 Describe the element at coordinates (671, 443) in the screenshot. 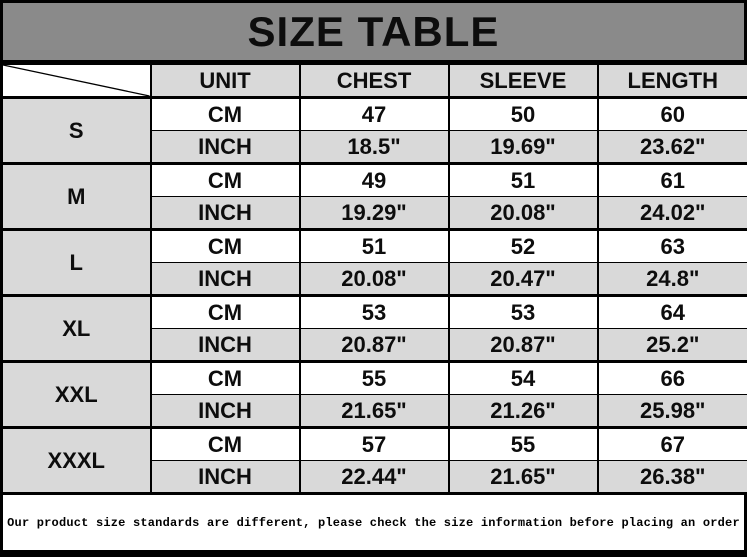

I see `measurement-value: 67` at that location.